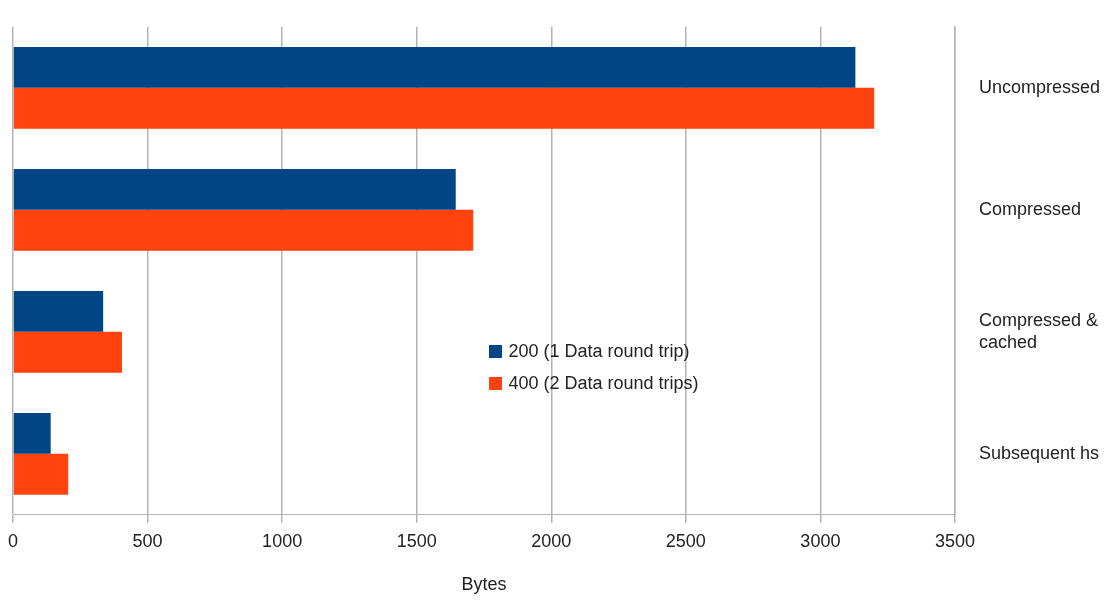 Image resolution: width=1120 pixels, height=606 pixels. I want to click on x-tick-label: 2500, so click(685, 540).